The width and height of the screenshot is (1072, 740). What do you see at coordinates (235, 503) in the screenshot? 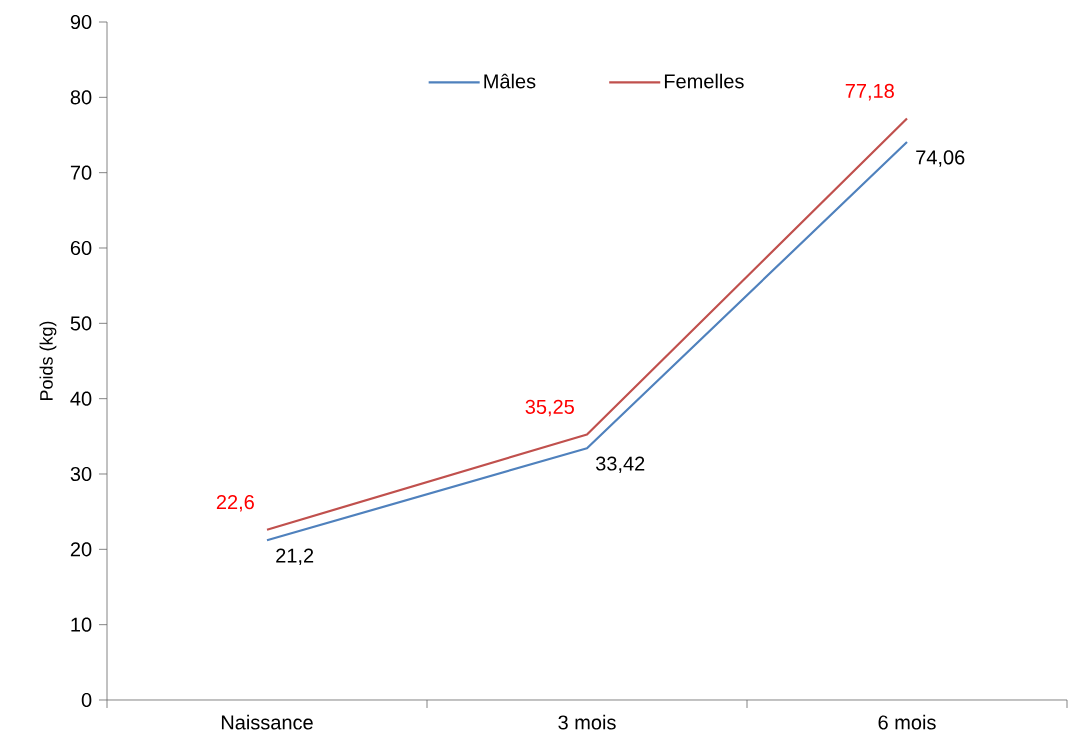
I see `data-label: 22,6` at bounding box center [235, 503].